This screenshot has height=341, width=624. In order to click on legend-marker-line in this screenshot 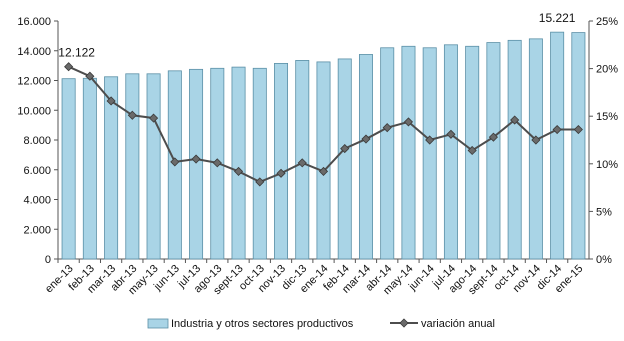, I will do `click(404, 323)`.